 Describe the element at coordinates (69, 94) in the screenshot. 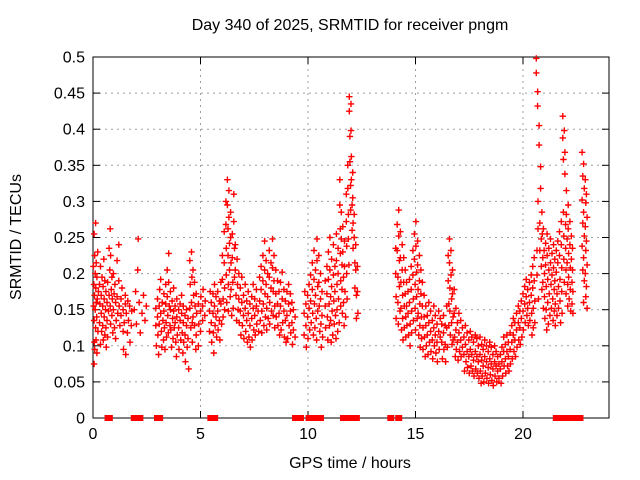

I see `y-tick-label: 0.45` at that location.